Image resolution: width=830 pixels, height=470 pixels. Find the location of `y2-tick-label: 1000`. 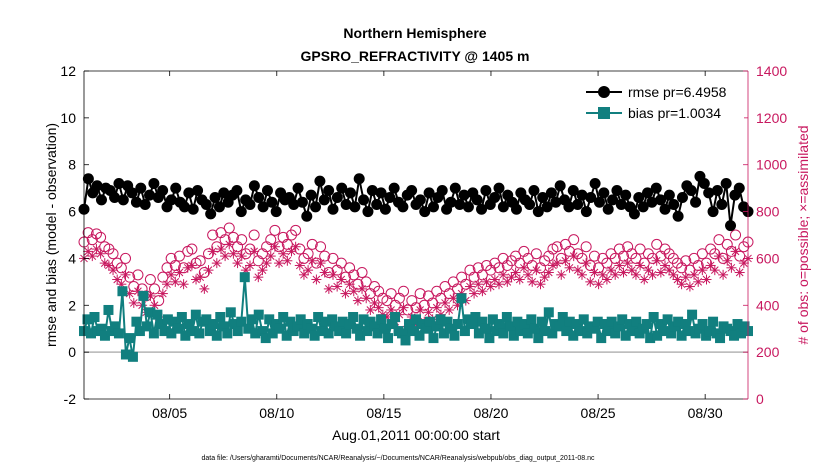

y2-tick-label: 1000 is located at coordinates (771, 165).